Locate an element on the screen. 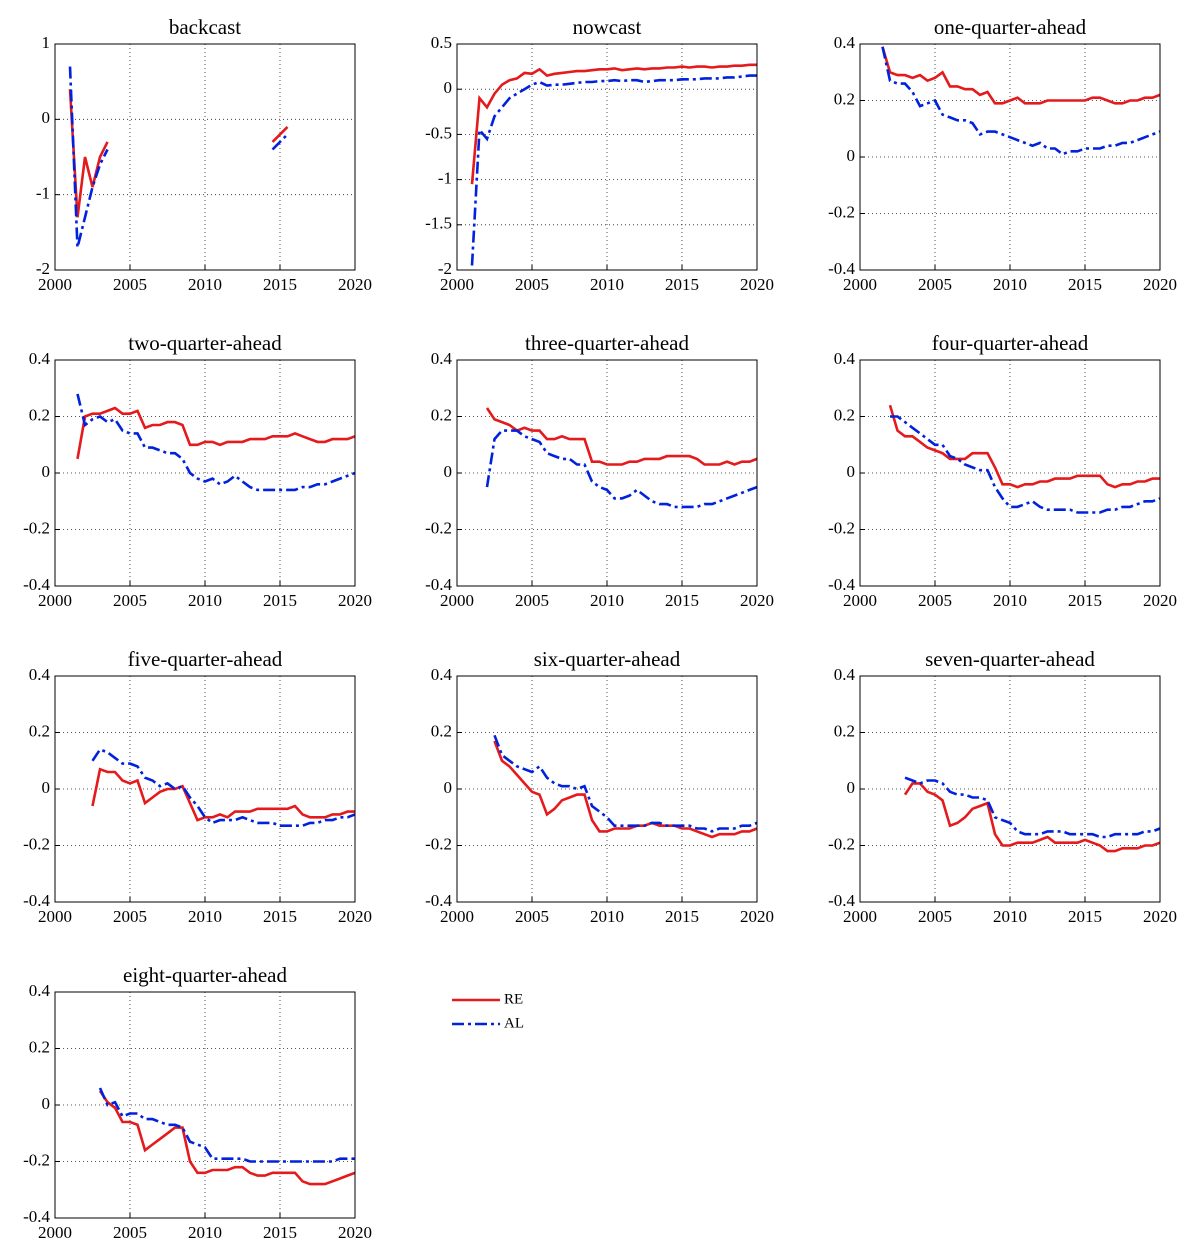 The width and height of the screenshot is (1188, 1248). legend-label: RE is located at coordinates (513, 999).